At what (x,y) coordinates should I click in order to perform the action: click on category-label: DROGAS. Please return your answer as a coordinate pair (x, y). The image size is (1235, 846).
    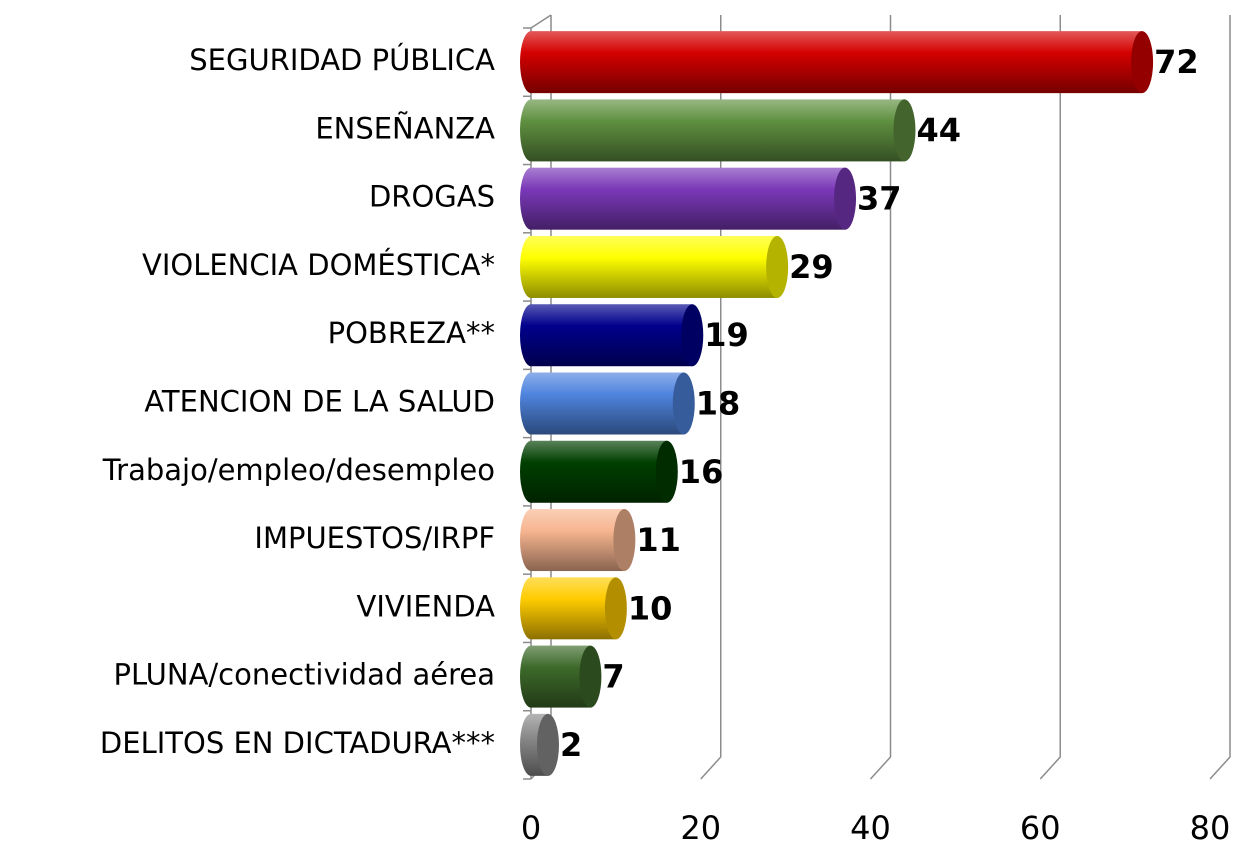
    Looking at the image, I should click on (432, 197).